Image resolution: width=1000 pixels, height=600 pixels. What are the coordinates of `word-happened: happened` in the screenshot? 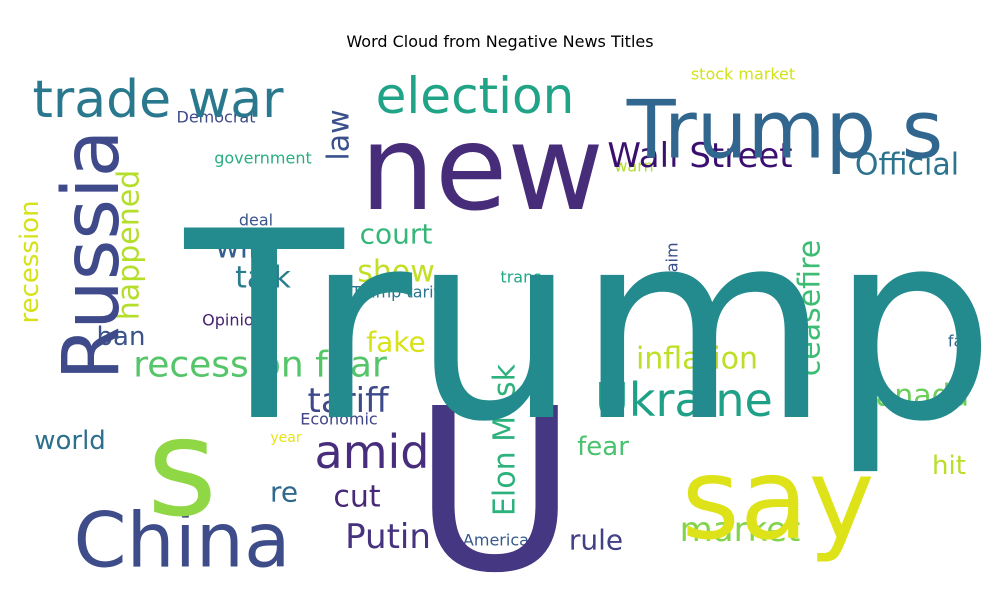 It's located at (129, 245).